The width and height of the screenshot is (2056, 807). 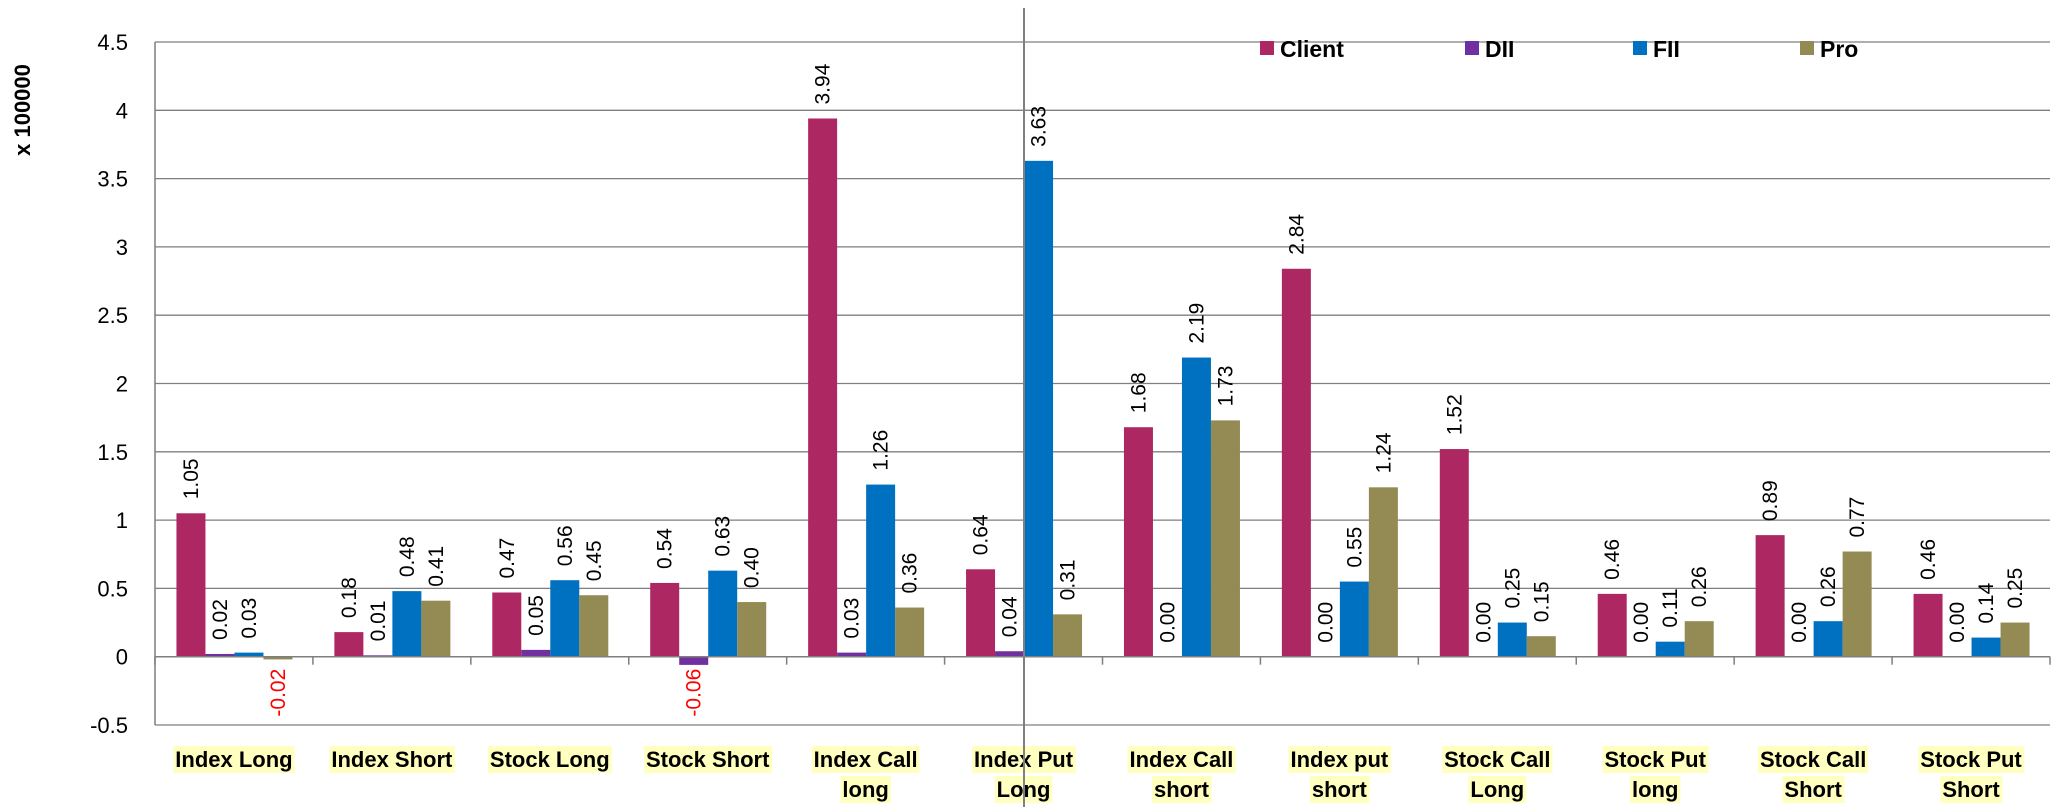 I want to click on data-label: 1.24, so click(x=1383, y=452).